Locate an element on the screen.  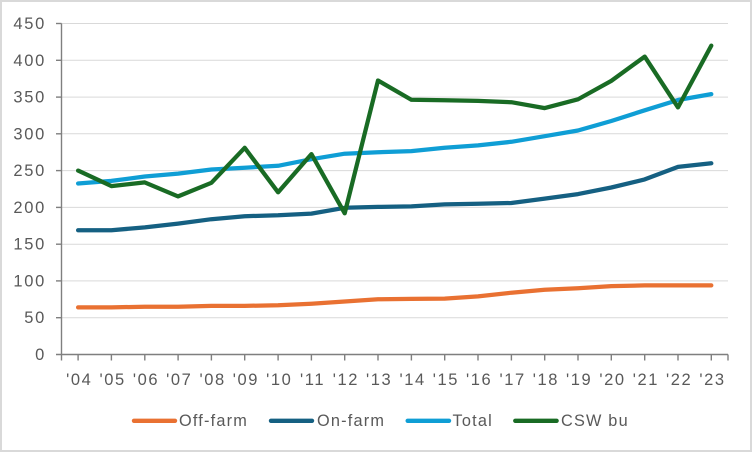
svg-text: '22 is located at coordinates (679, 380).